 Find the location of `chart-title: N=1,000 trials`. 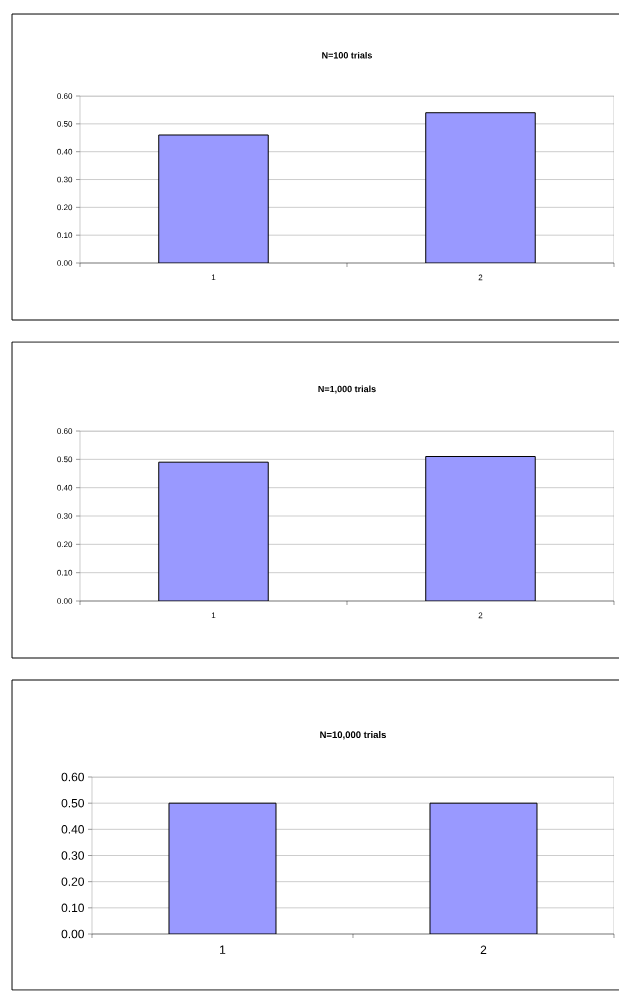

chart-title: N=1,000 trials is located at coordinates (347, 389).